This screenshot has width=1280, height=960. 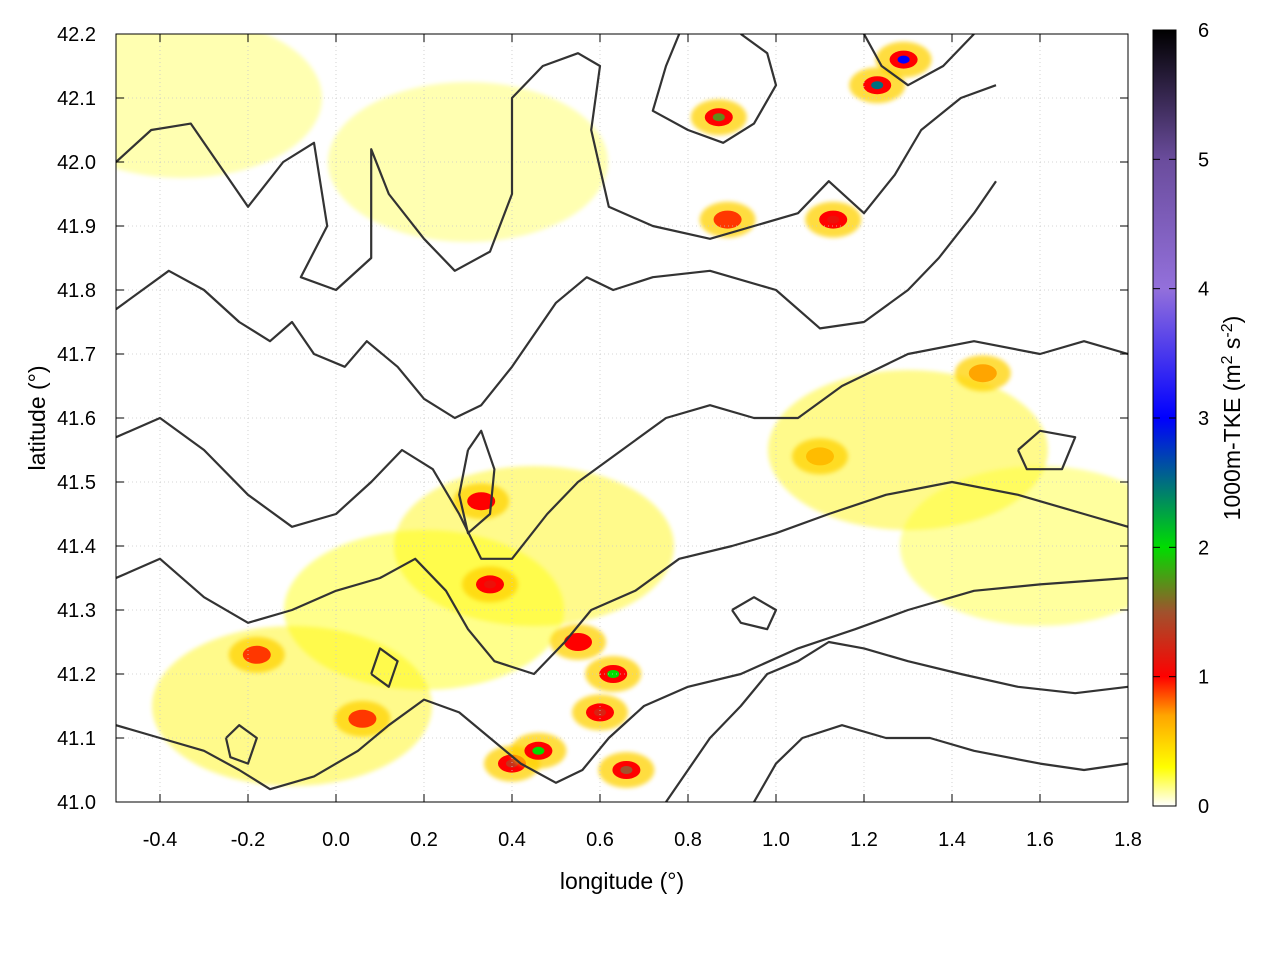 I want to click on colorbar-tick-label: 6, so click(x=1203, y=31).